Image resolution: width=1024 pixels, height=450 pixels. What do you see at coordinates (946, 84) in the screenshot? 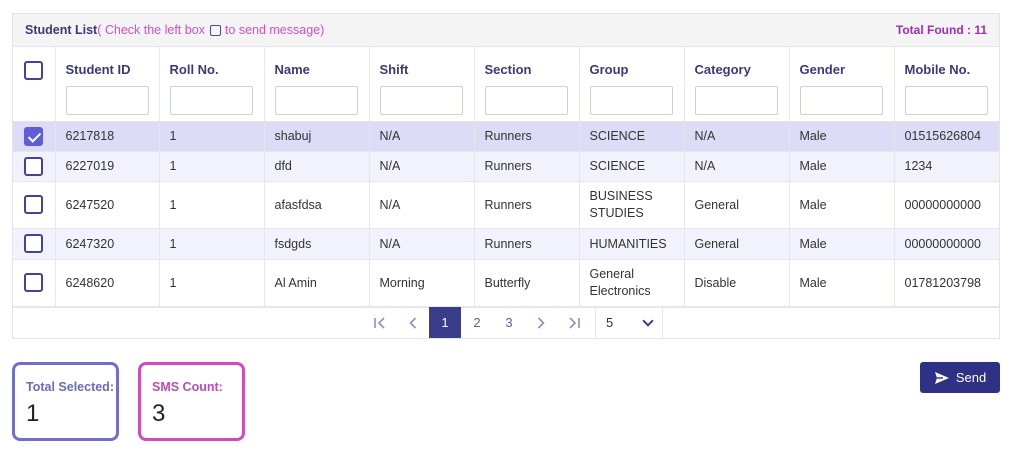
I see `column-mobile: Mobile No.` at bounding box center [946, 84].